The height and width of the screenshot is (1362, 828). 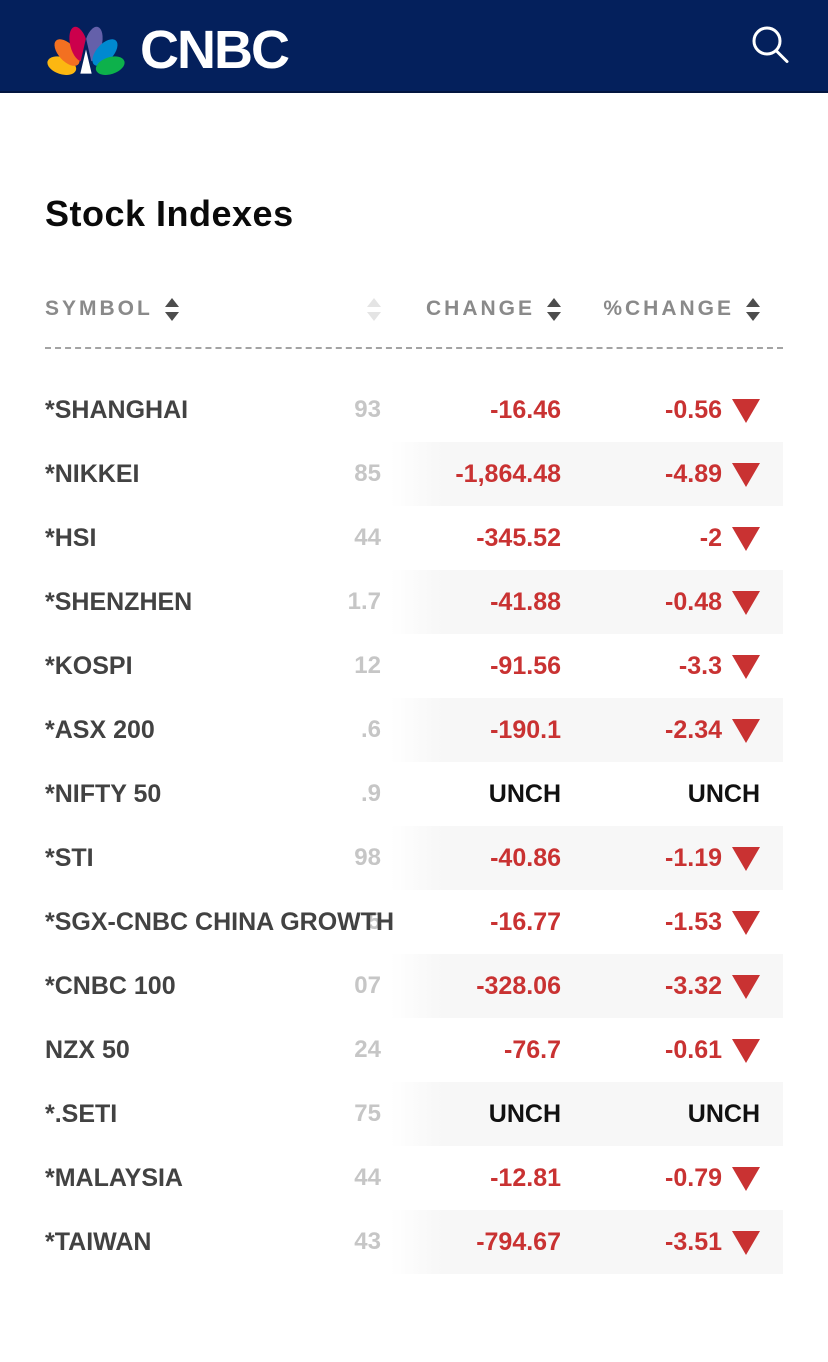 I want to click on pct-change-cell: -0.56, so click(x=683, y=410).